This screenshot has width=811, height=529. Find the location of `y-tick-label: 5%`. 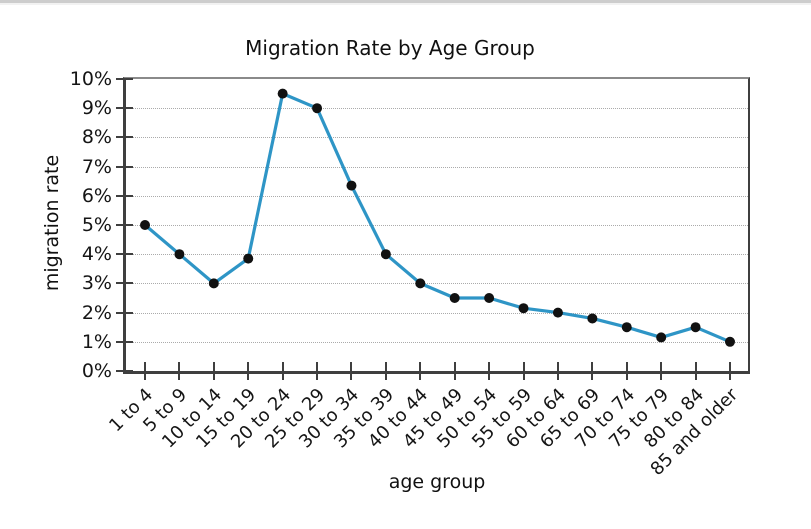

y-tick-label: 5% is located at coordinates (96, 225).